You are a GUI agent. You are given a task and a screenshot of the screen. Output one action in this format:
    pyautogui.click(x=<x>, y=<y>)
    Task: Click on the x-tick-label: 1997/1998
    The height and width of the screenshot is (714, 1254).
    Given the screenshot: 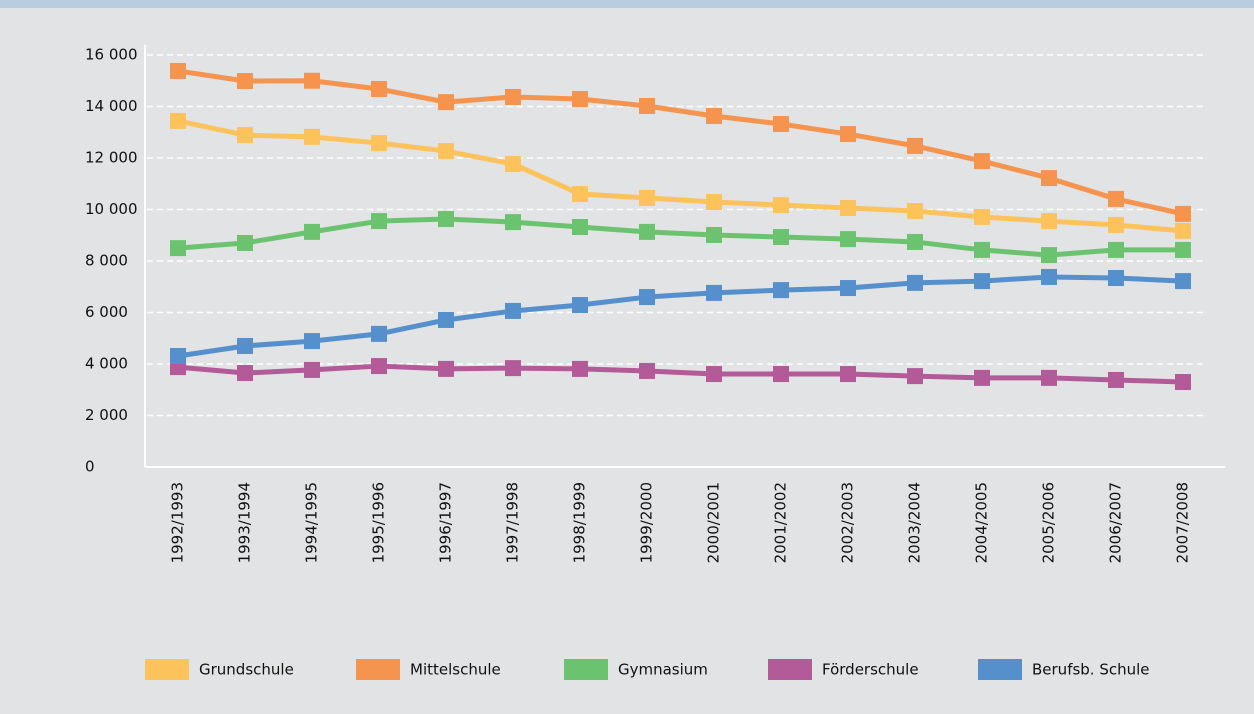 What is the action you would take?
    pyautogui.click(x=513, y=522)
    